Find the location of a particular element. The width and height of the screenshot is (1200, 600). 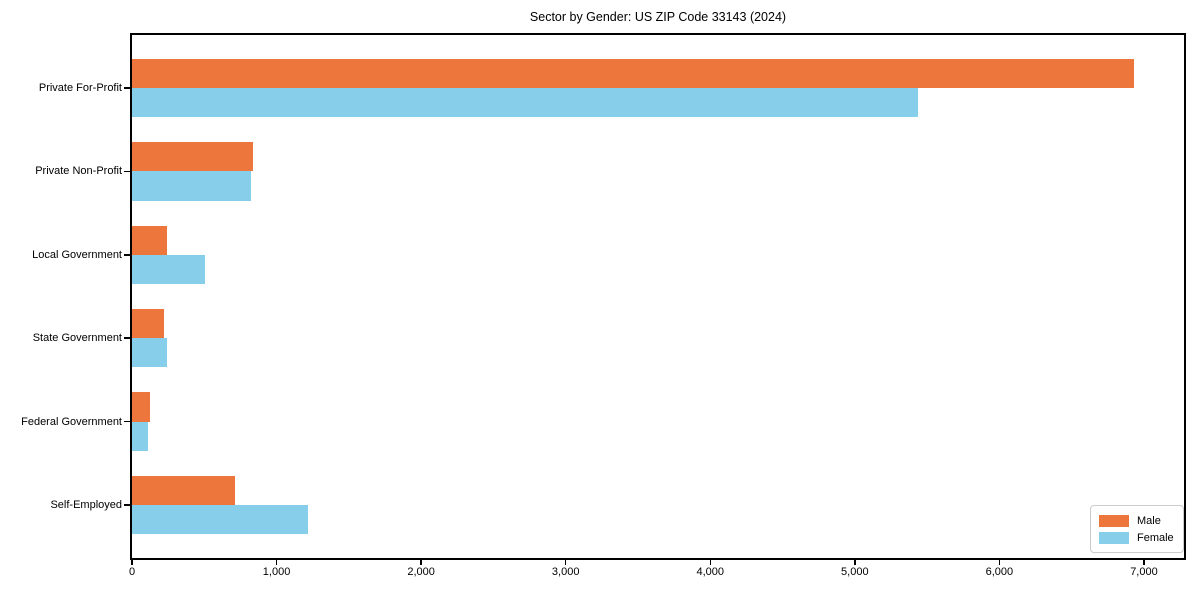

bar-female-local-government is located at coordinates (168, 269).